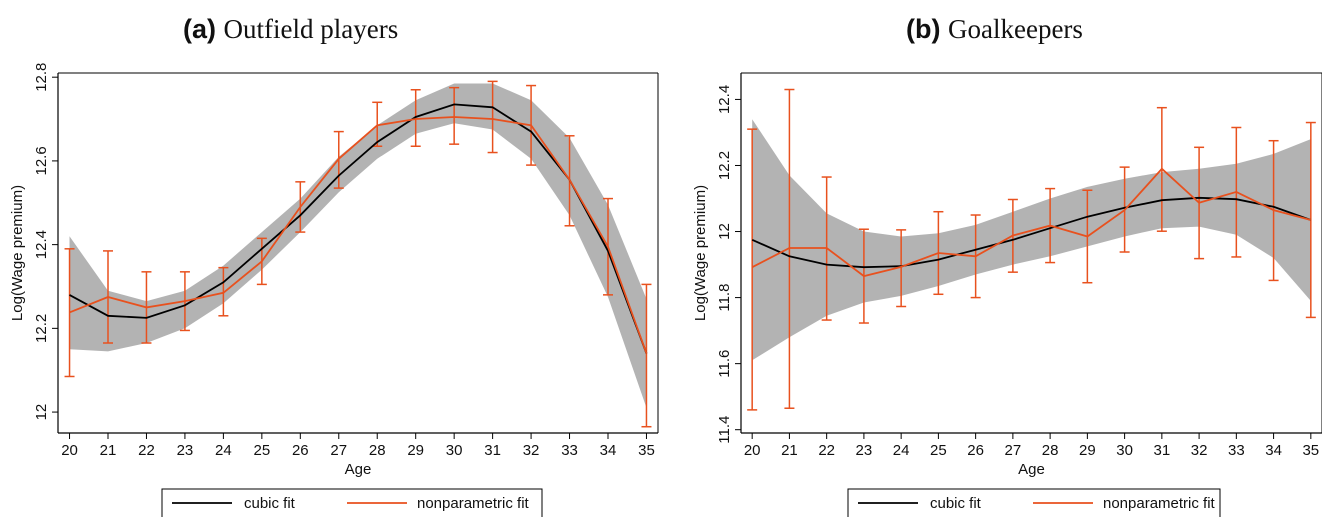 The height and width of the screenshot is (517, 1322). What do you see at coordinates (724, 364) in the screenshot?
I see `panel-b-y-tick-label: 11.6` at bounding box center [724, 364].